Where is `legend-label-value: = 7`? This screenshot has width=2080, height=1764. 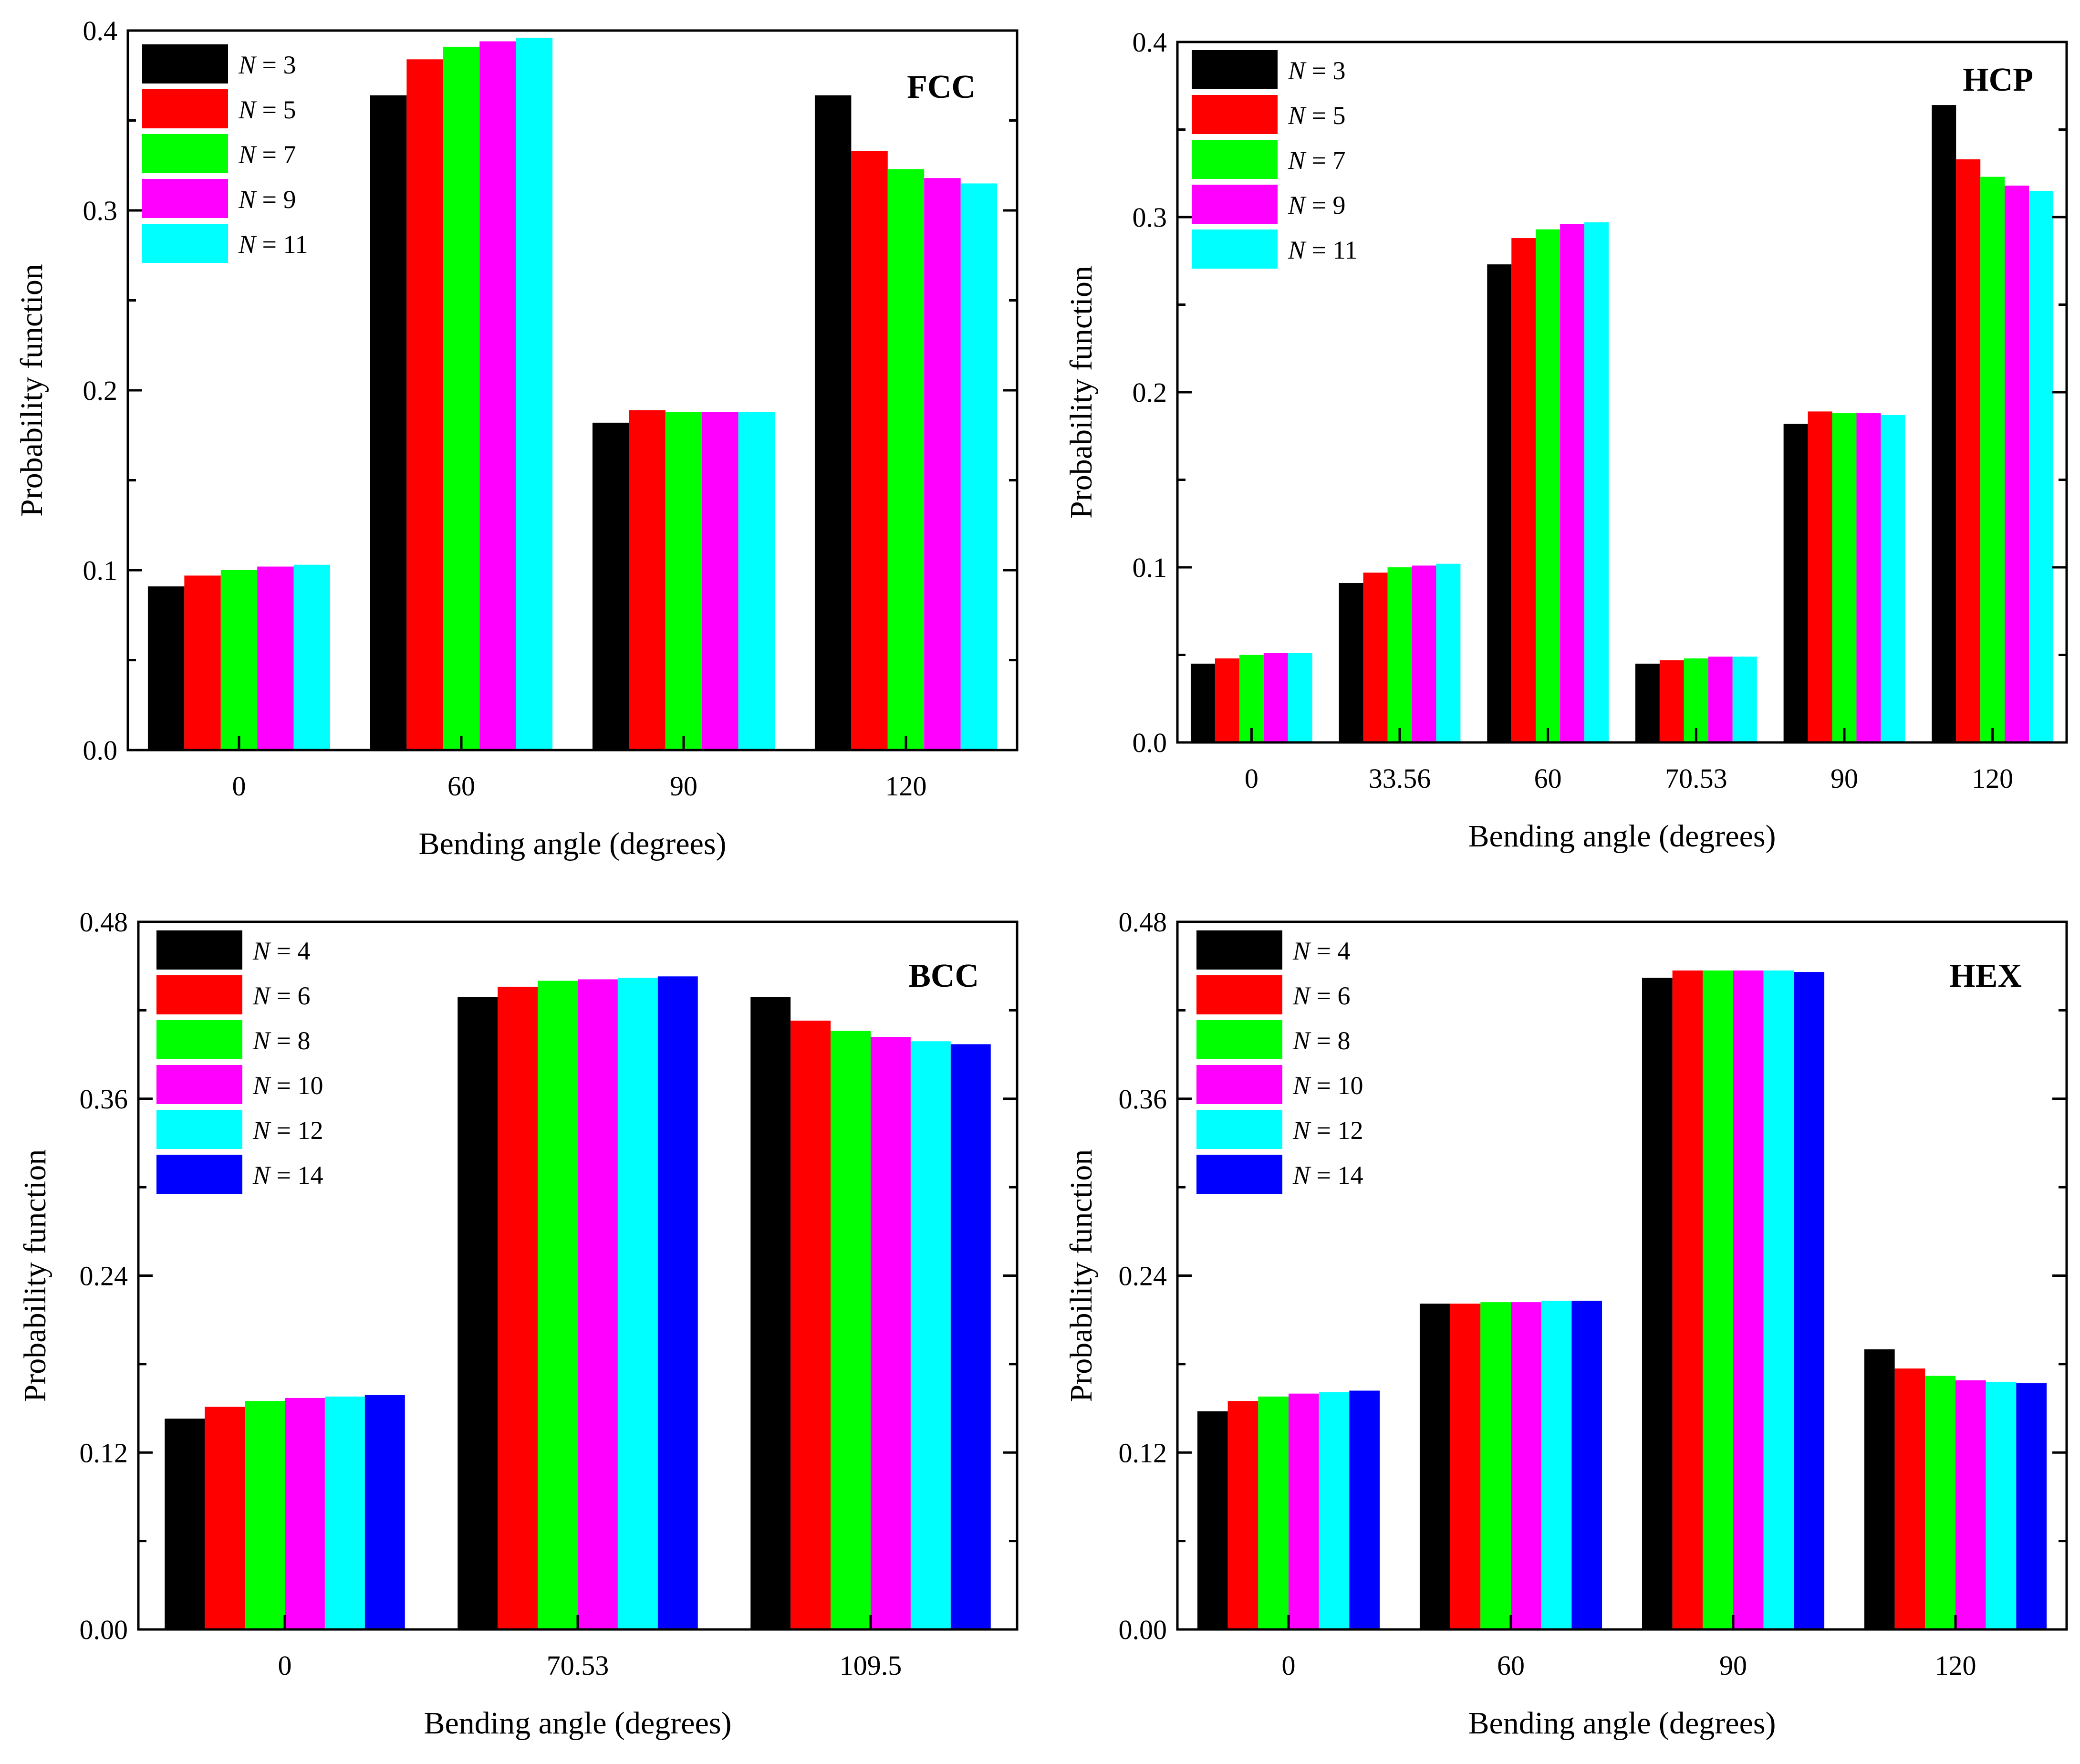 legend-label-value: = 7 is located at coordinates (1325, 160).